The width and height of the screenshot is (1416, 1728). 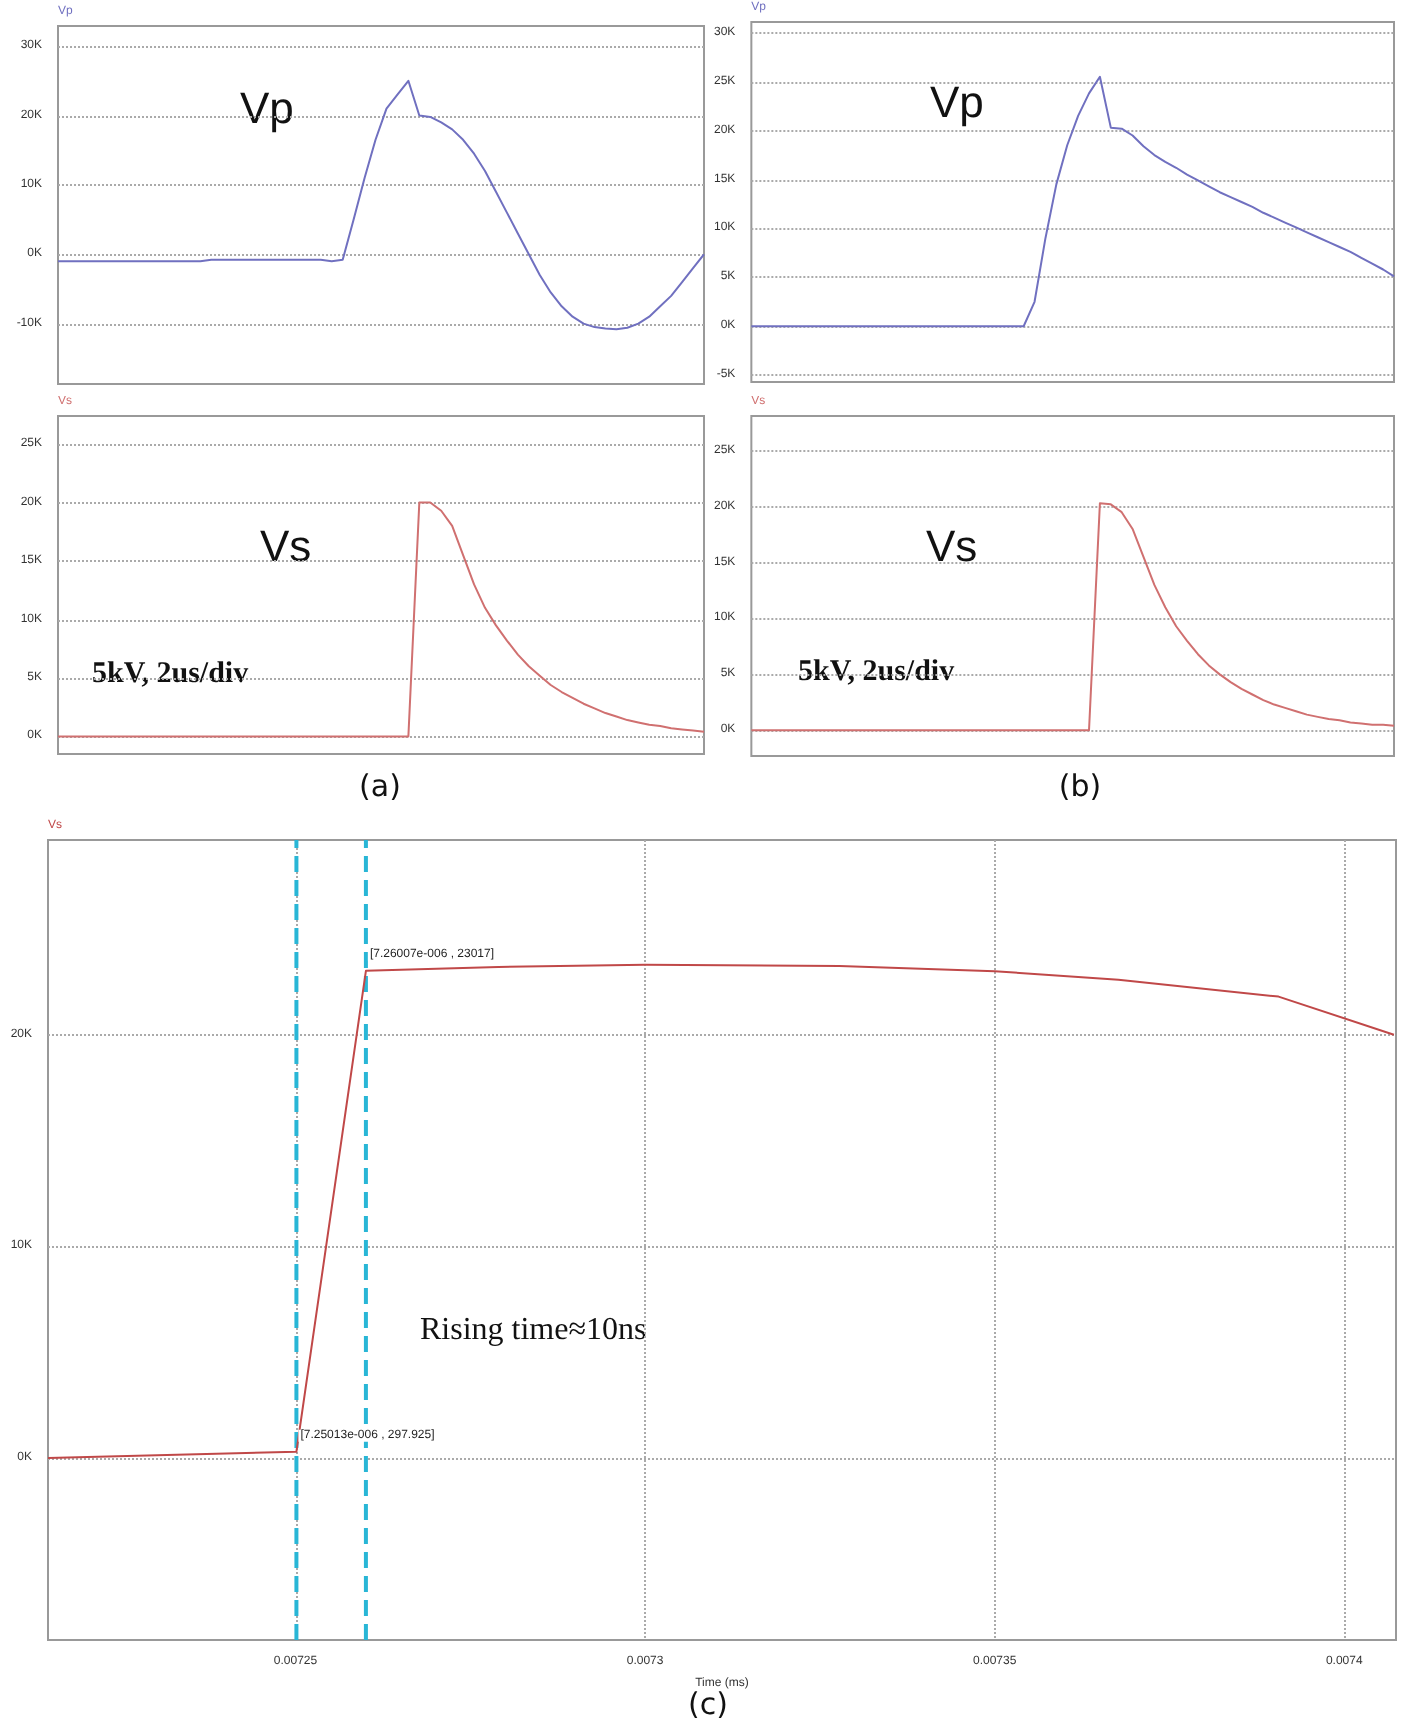 I want to click on text: (c), so click(x=708, y=1704).